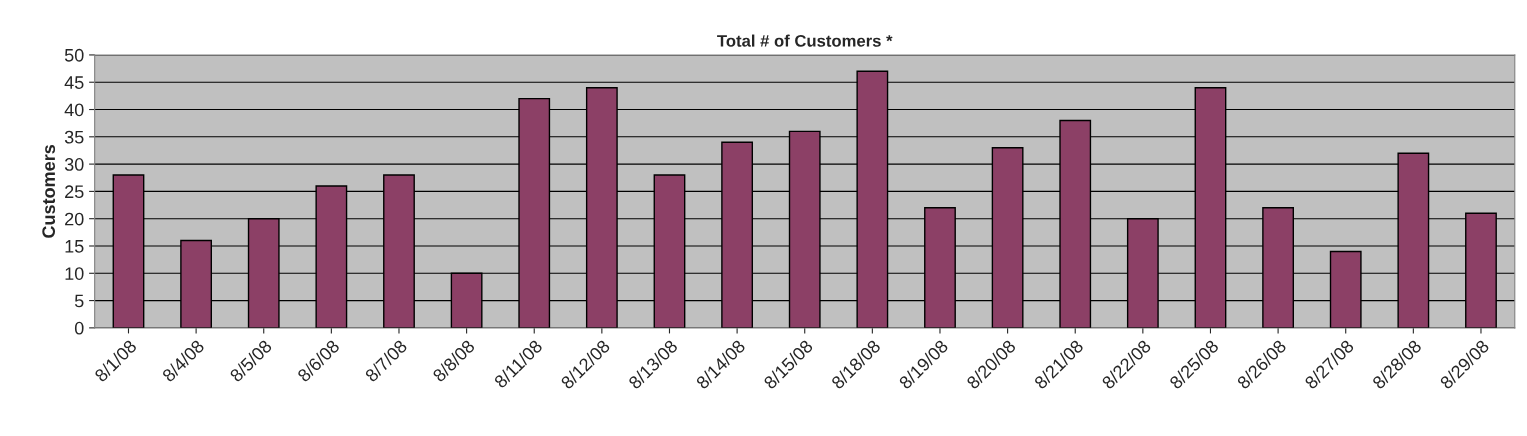 Image resolution: width=1527 pixels, height=436 pixels. Describe the element at coordinates (74, 219) in the screenshot. I see `y-tick-label: 20` at that location.